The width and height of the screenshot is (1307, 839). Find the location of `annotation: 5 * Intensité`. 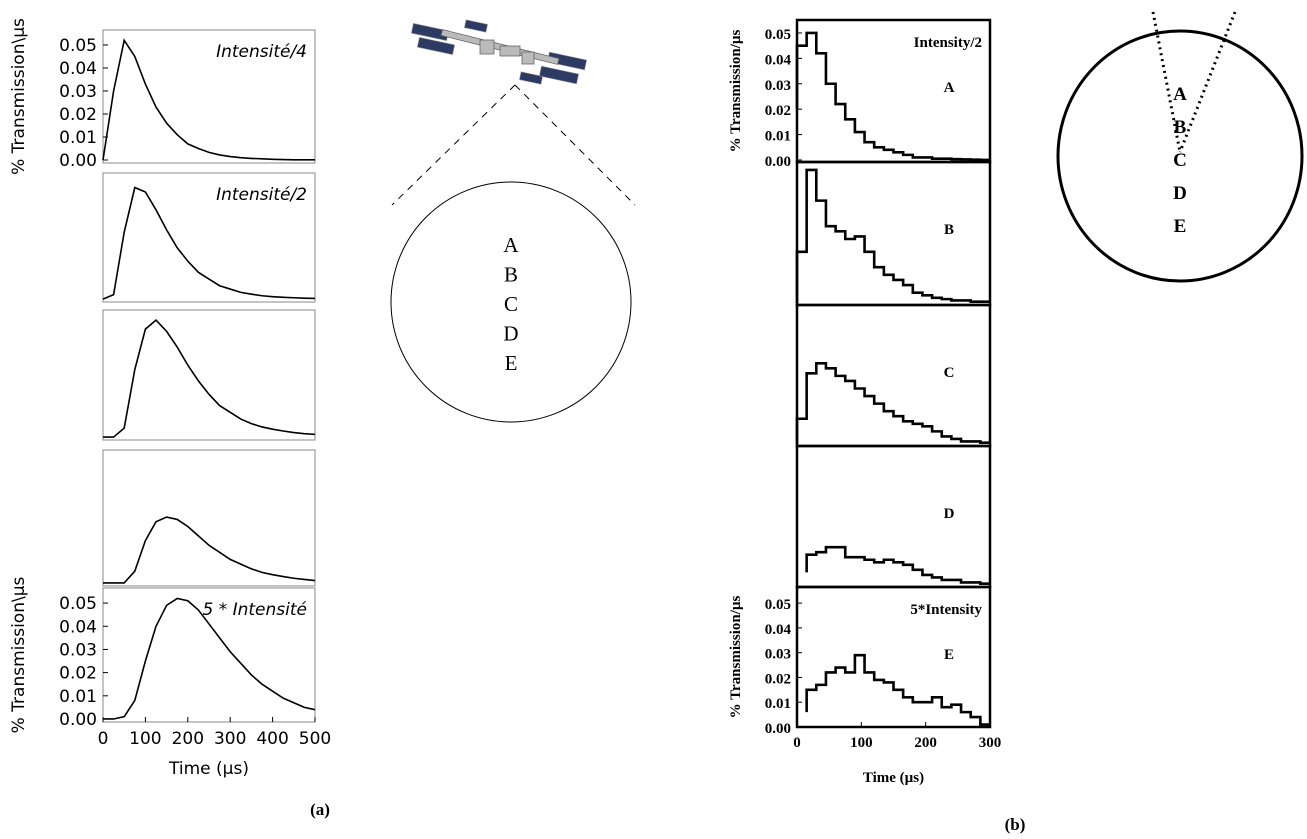

annotation: 5 * Intensité is located at coordinates (254, 610).